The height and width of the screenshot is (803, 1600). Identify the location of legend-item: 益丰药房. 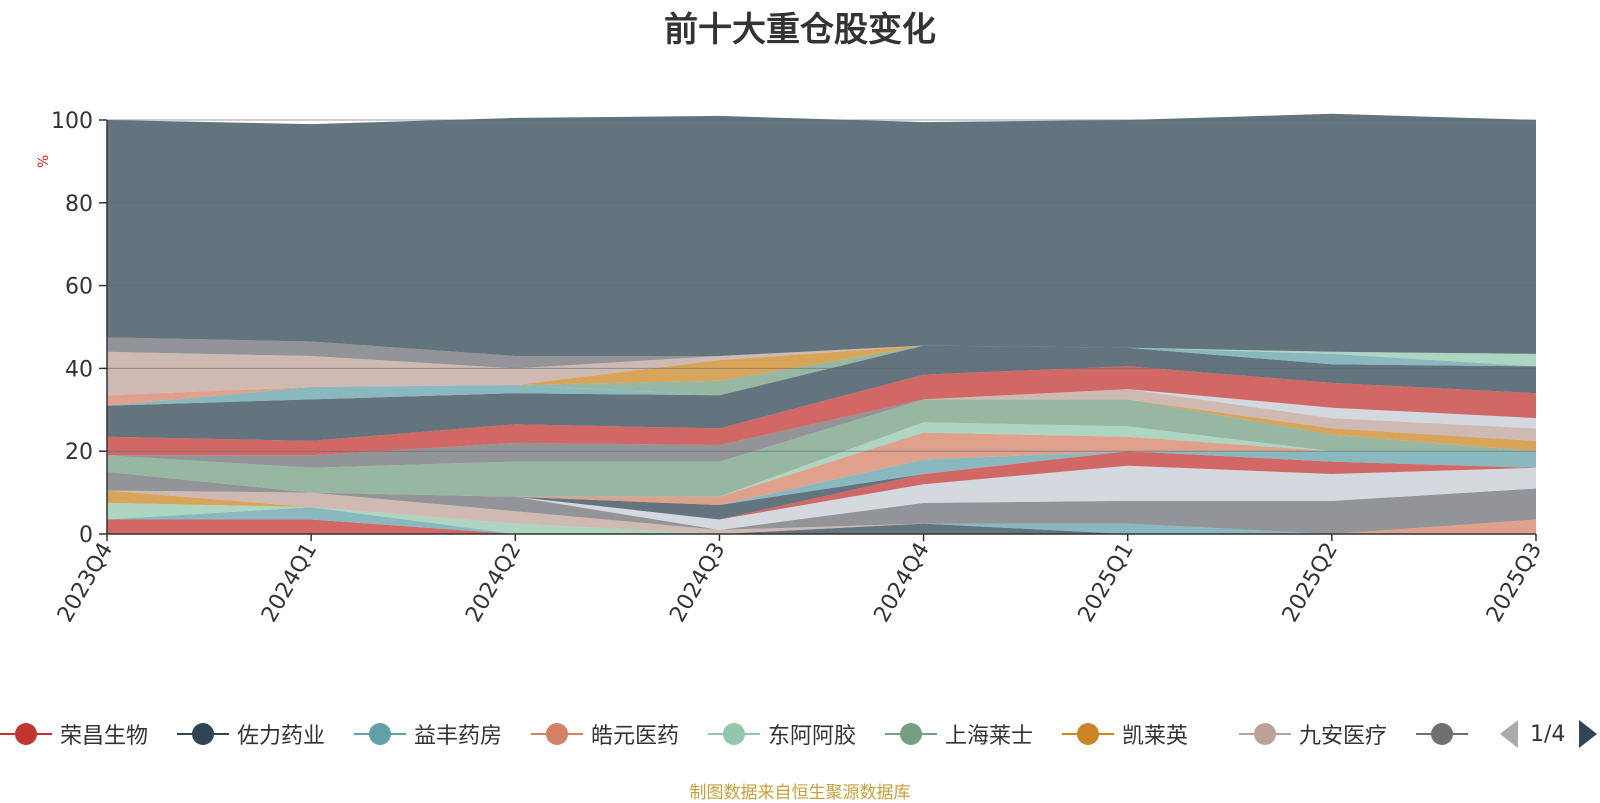
(428, 734).